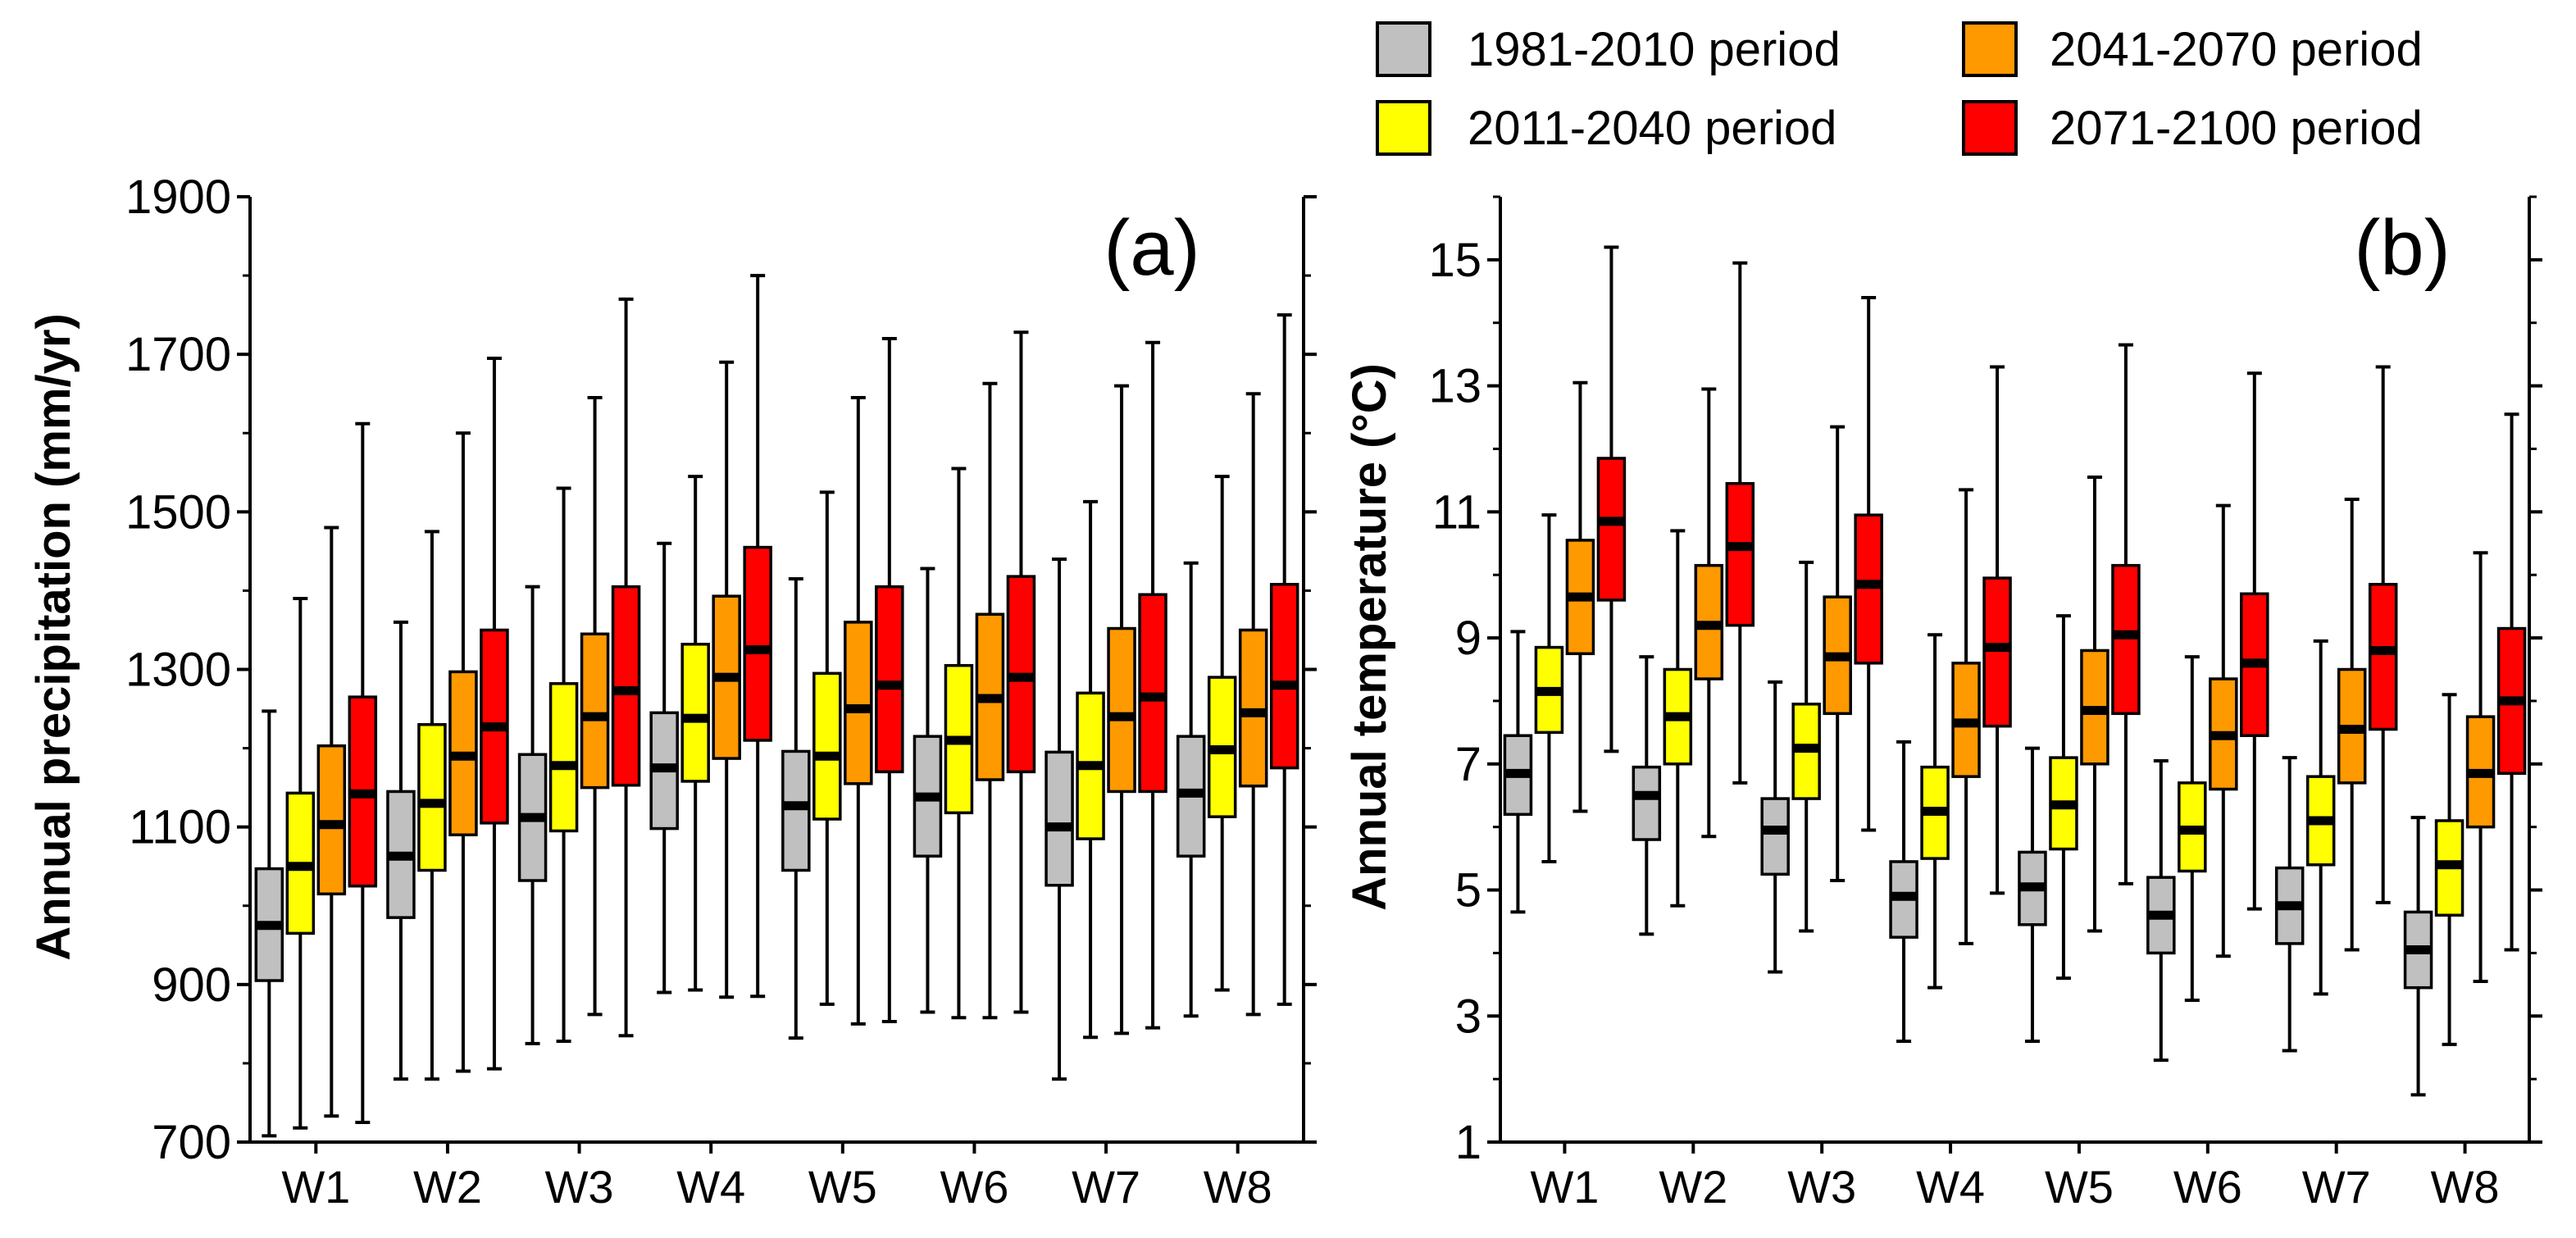 This screenshot has height=1238, width=2576. I want to click on x-tick-label: W5, so click(2079, 1187).